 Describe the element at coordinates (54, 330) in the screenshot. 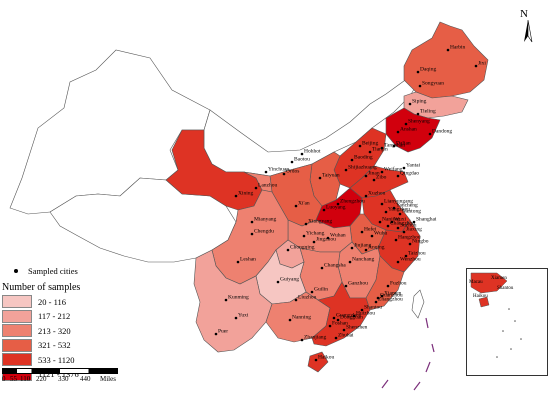

I see `legend-class-label: 213 - 320` at that location.